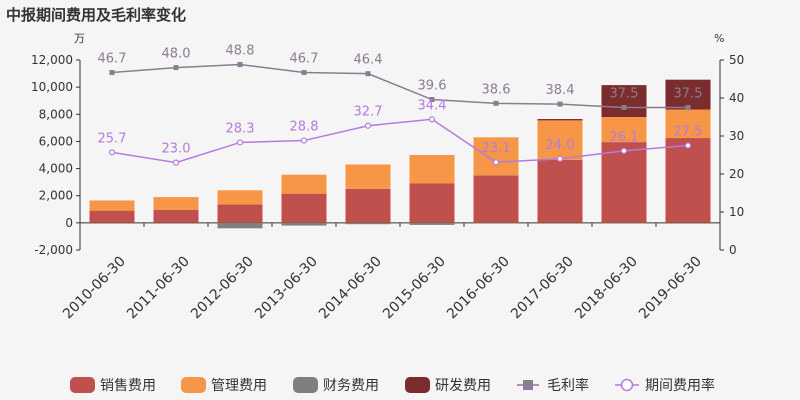 The height and width of the screenshot is (400, 800). I want to click on right-tick-label: 20, so click(736, 174).